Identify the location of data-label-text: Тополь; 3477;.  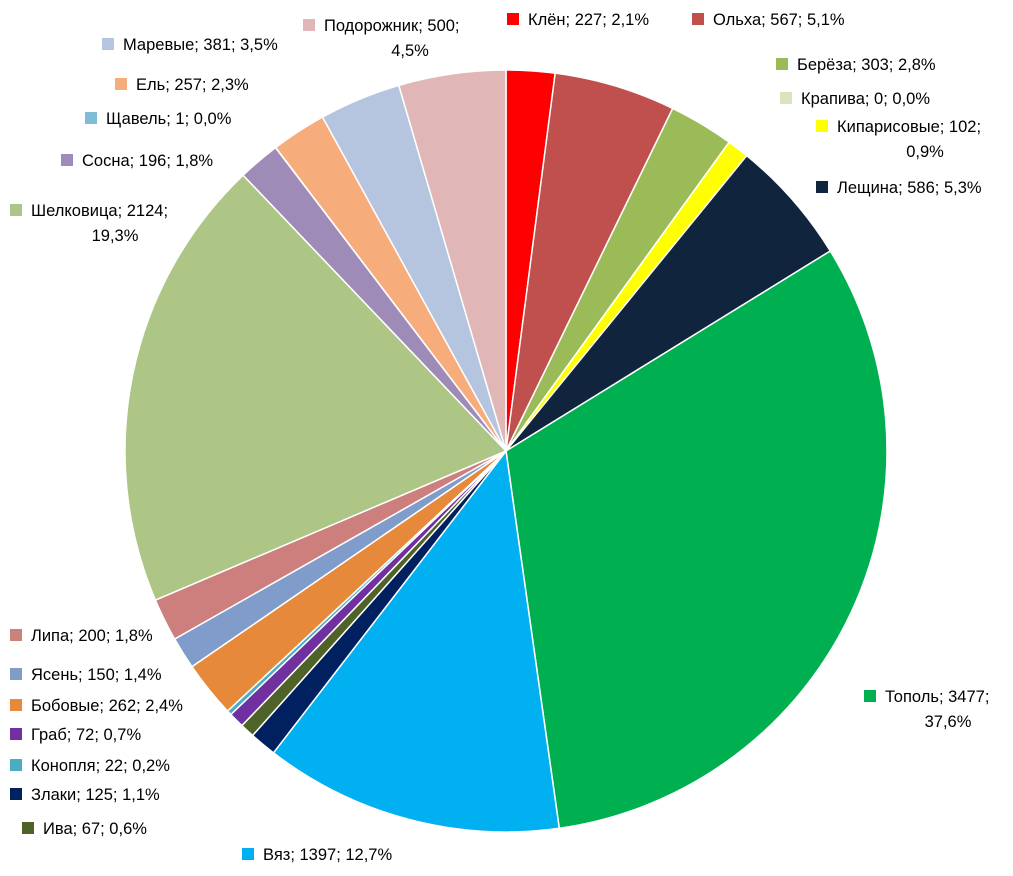
(937, 697).